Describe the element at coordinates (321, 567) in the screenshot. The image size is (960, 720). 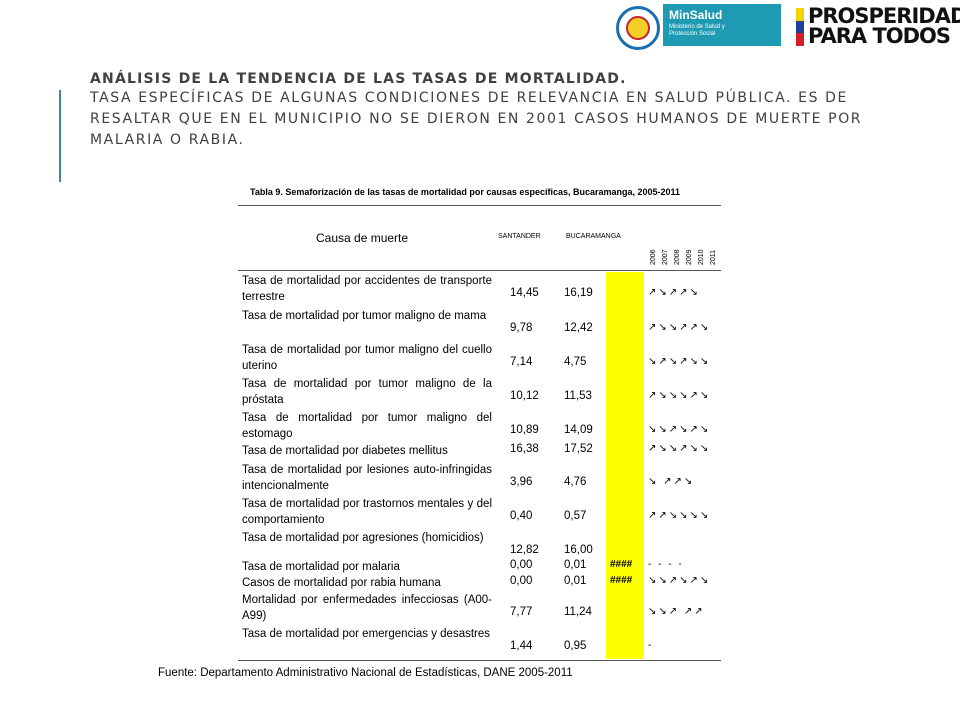
I see `cause-cell: Tasa de mortalidad por malaria` at that location.